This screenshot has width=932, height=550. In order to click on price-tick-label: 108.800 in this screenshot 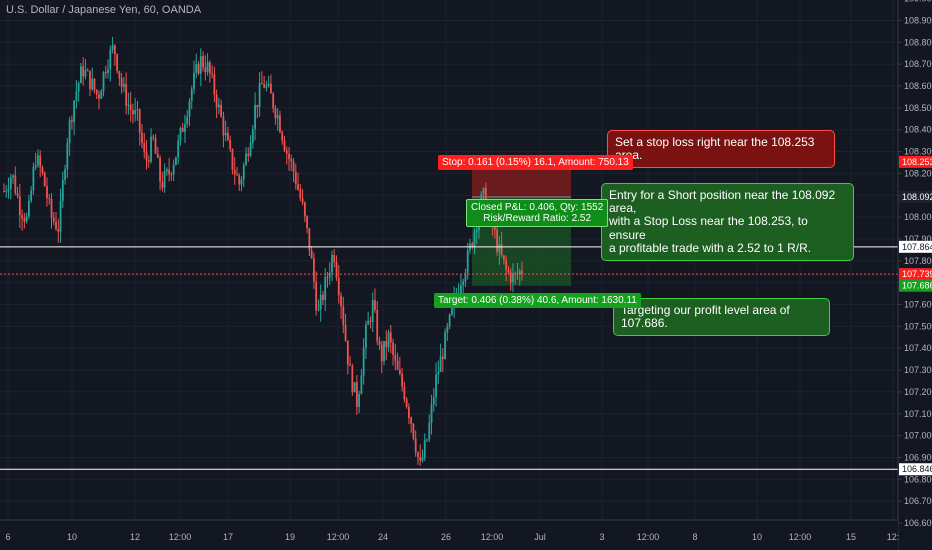, I will do `click(918, 42)`.